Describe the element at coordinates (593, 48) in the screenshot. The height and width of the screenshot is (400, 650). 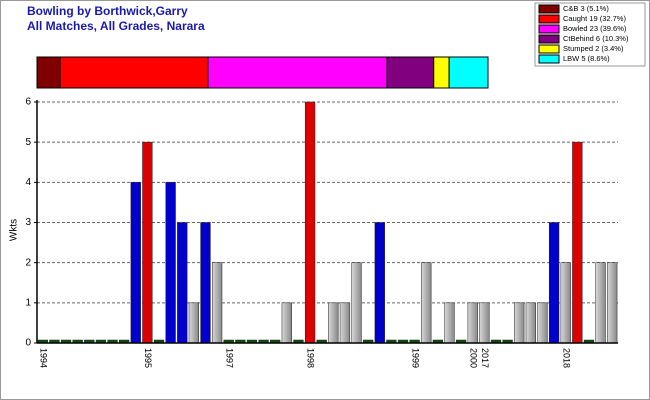
I see `legend-label: Stumped 2 (3.4%)` at that location.